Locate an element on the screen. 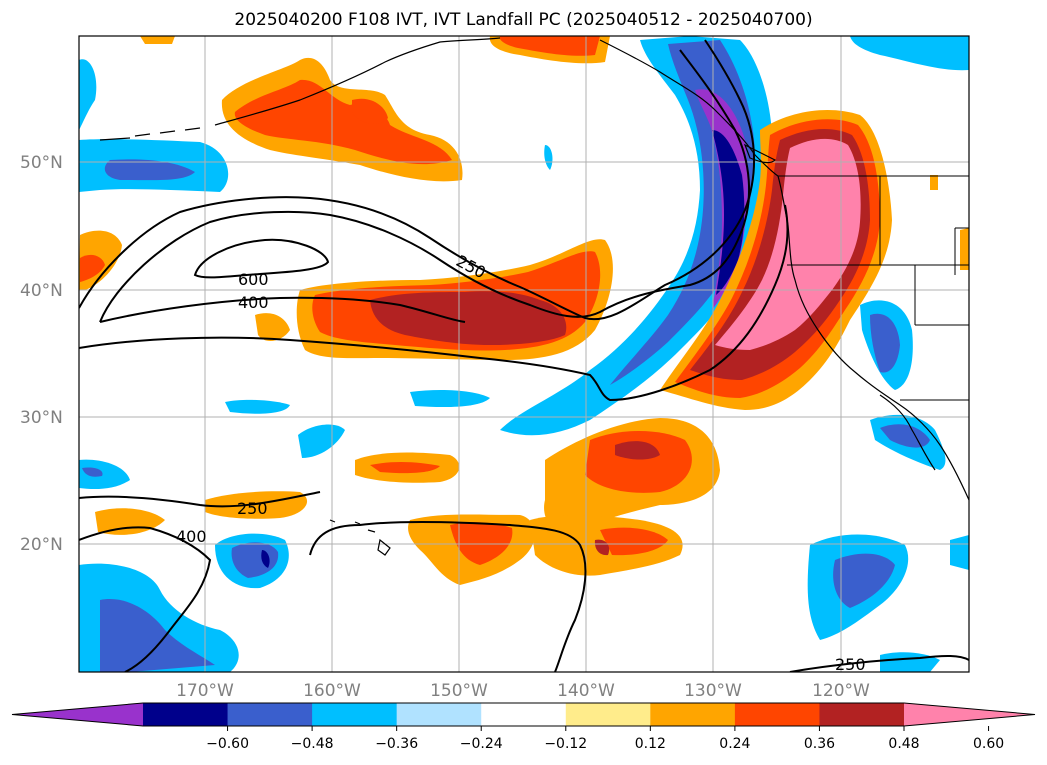  shading-top-right is located at coordinates (909, 53).